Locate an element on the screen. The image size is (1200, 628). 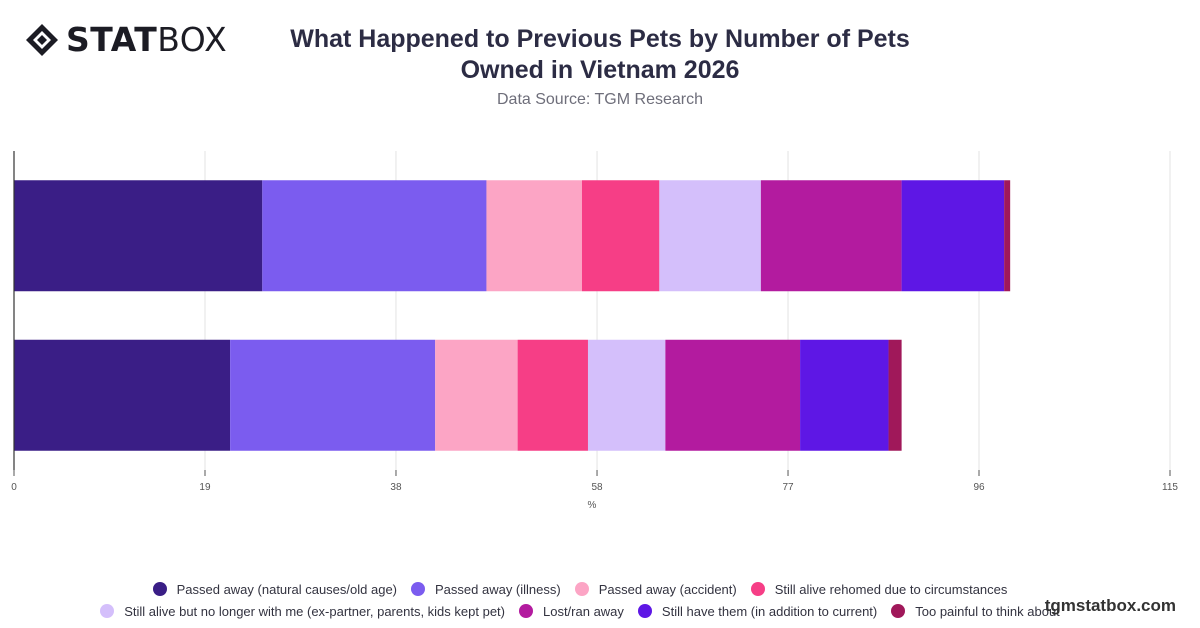
legend-label: Passed away (illness) is located at coordinates (498, 589).